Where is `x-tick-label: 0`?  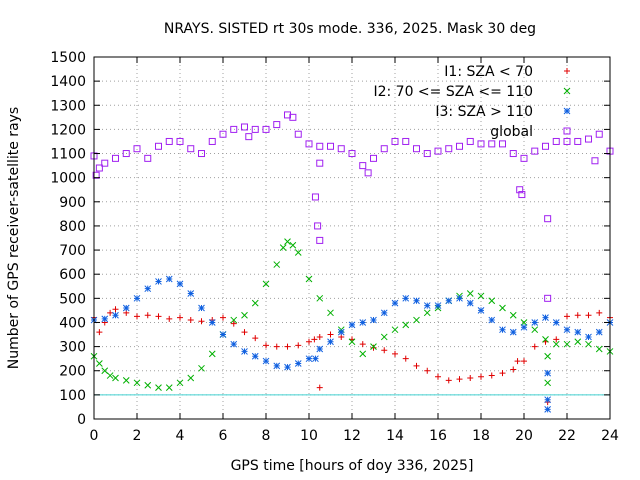
x-tick-label: 0 is located at coordinates (94, 436).